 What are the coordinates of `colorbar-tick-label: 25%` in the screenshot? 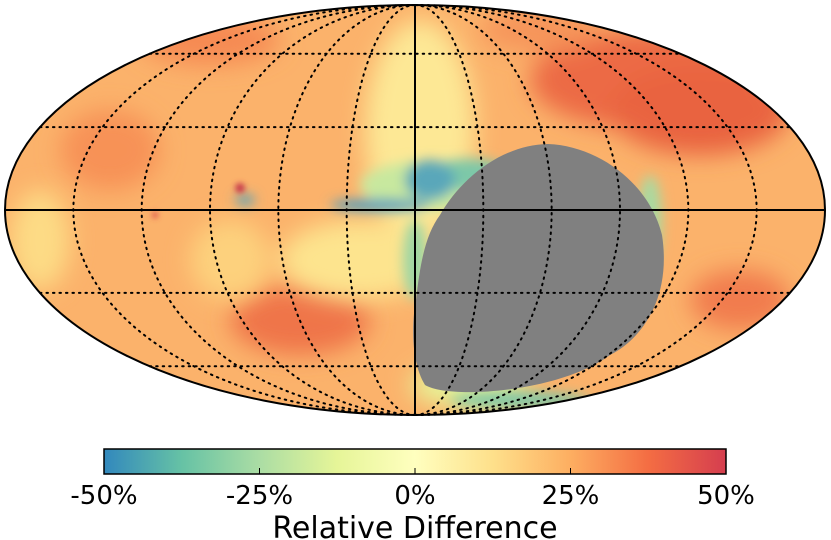 It's located at (571, 496).